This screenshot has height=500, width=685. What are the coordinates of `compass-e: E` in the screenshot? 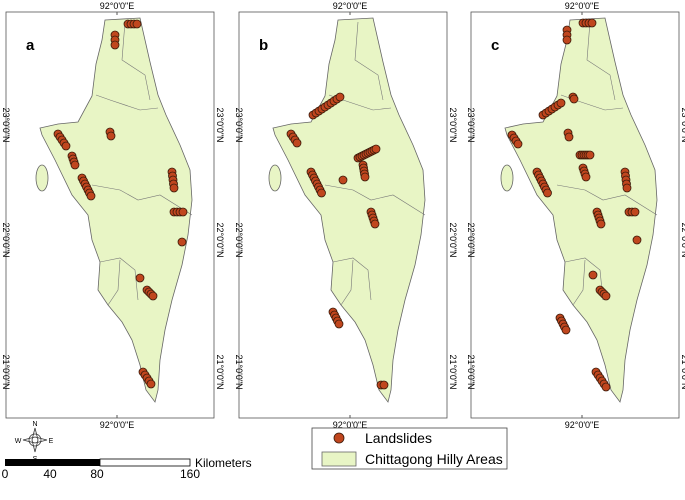 It's located at (51, 441).